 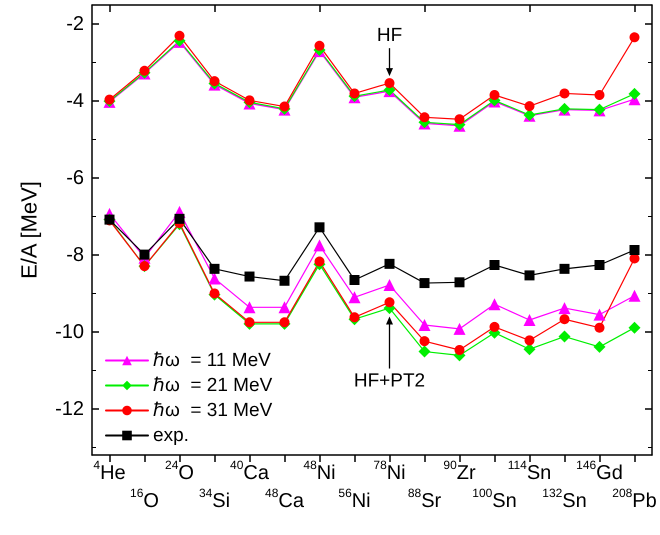 What do you see at coordinates (69, 331) in the screenshot?
I see `y-tick-label: -10` at bounding box center [69, 331].